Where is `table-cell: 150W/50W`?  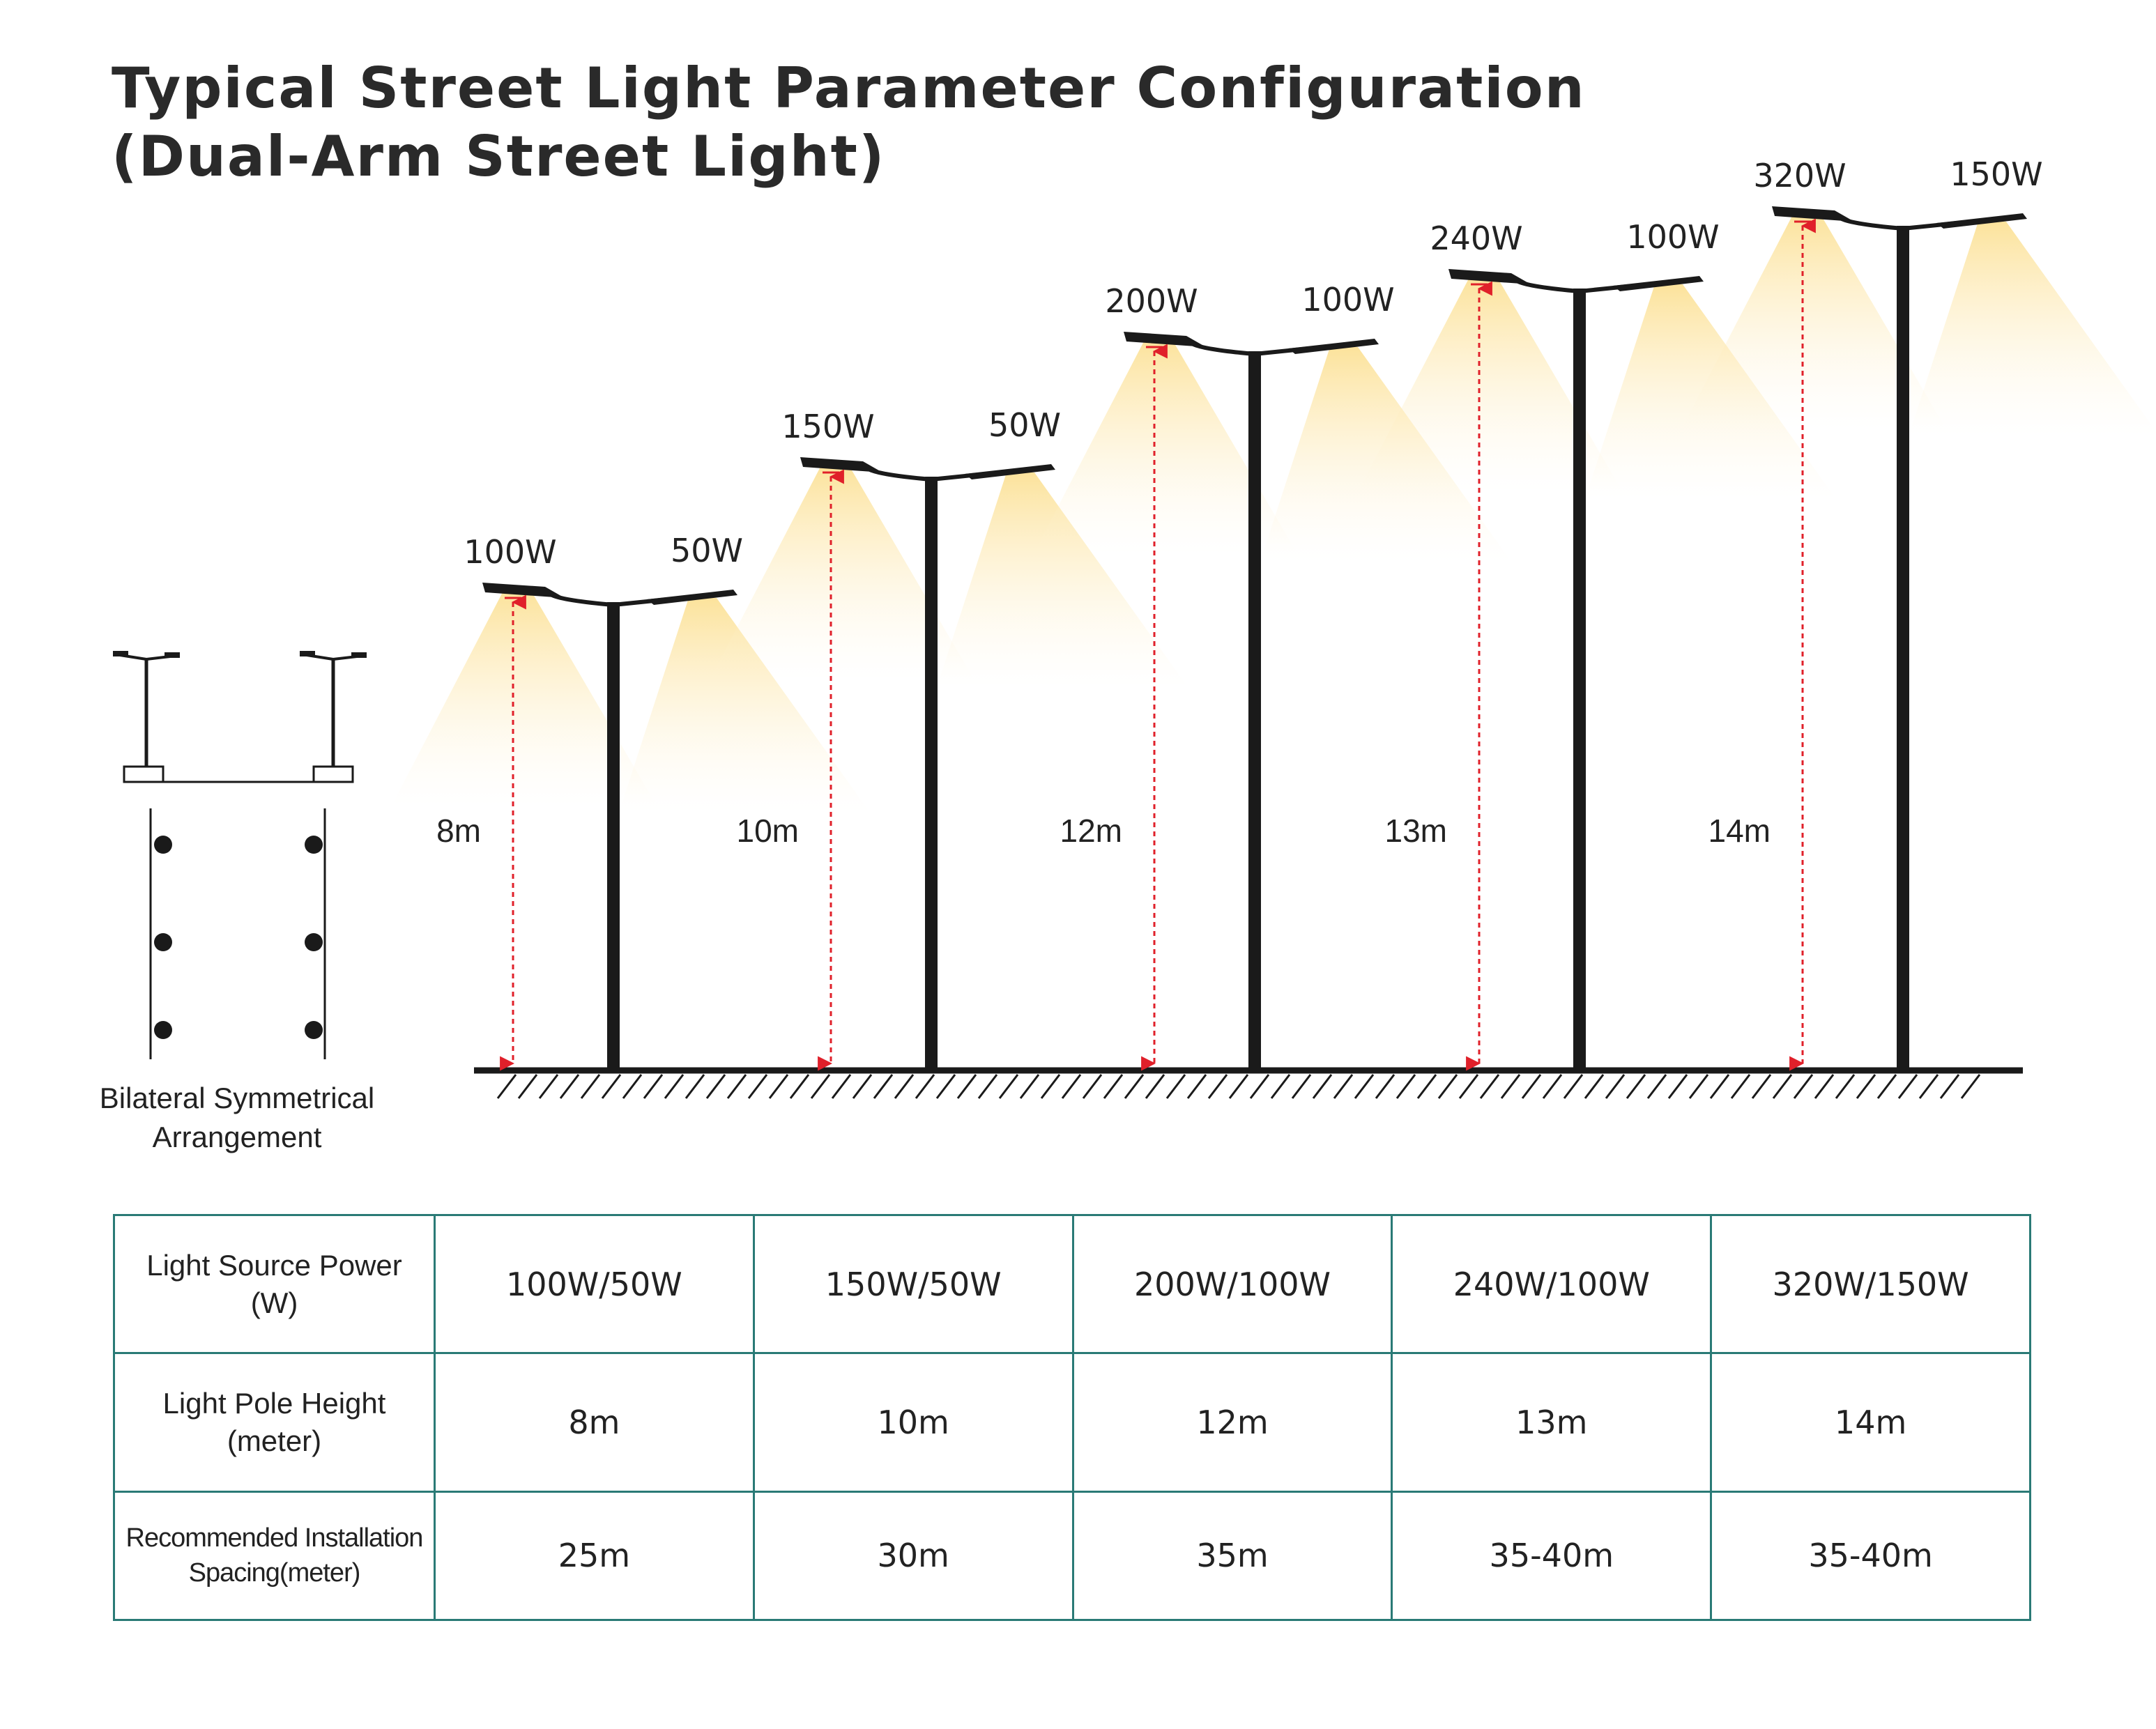
table-cell: 150W/50W is located at coordinates (913, 1284).